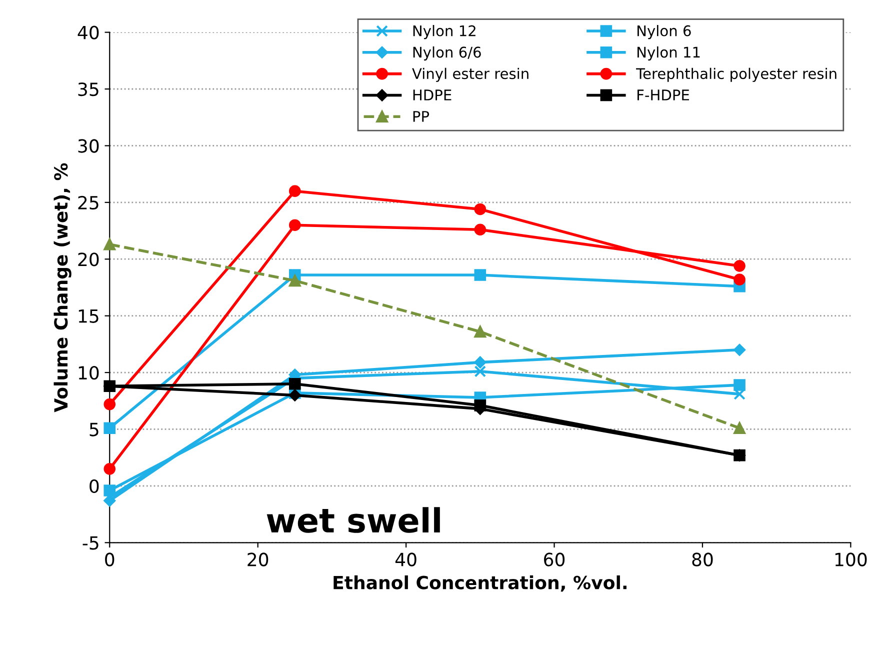 Image resolution: width=877 pixels, height=646 pixels. Describe the element at coordinates (447, 53) in the screenshot. I see `legend-label: Nylon 6/6` at that location.